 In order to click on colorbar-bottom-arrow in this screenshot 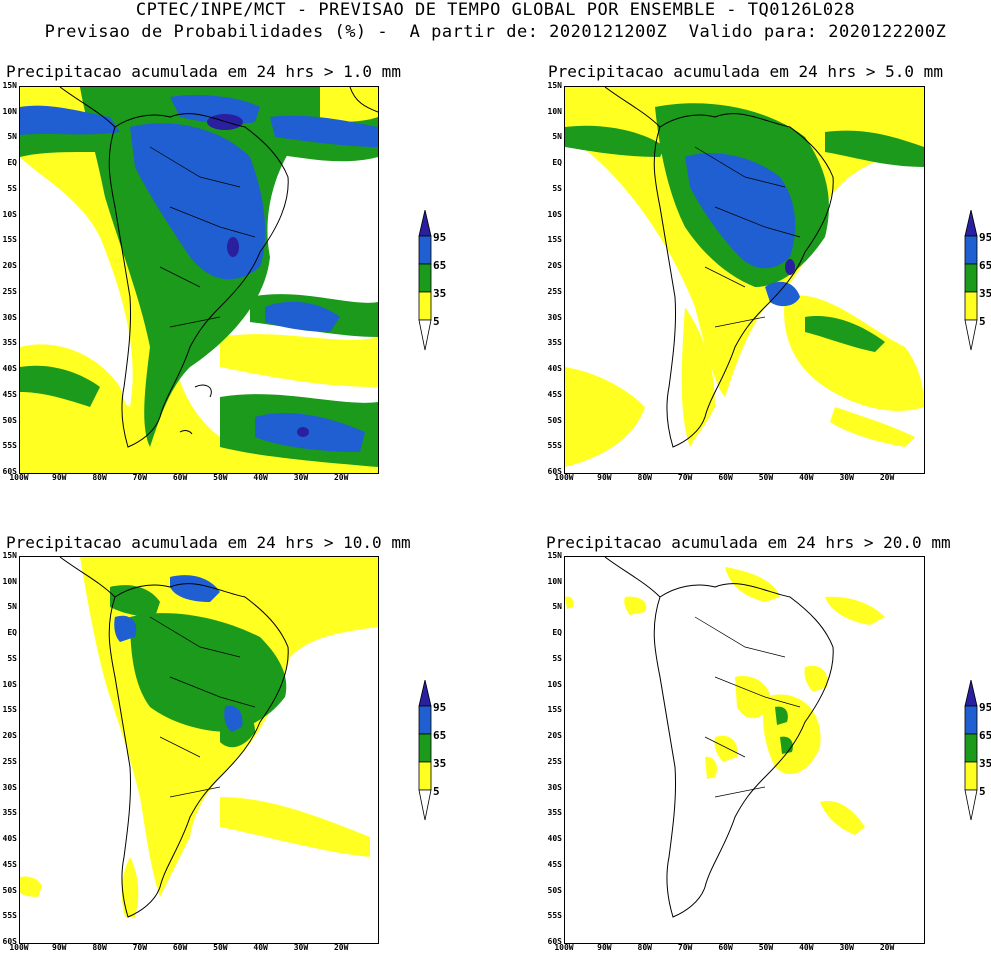, I will do `click(971, 335)`.